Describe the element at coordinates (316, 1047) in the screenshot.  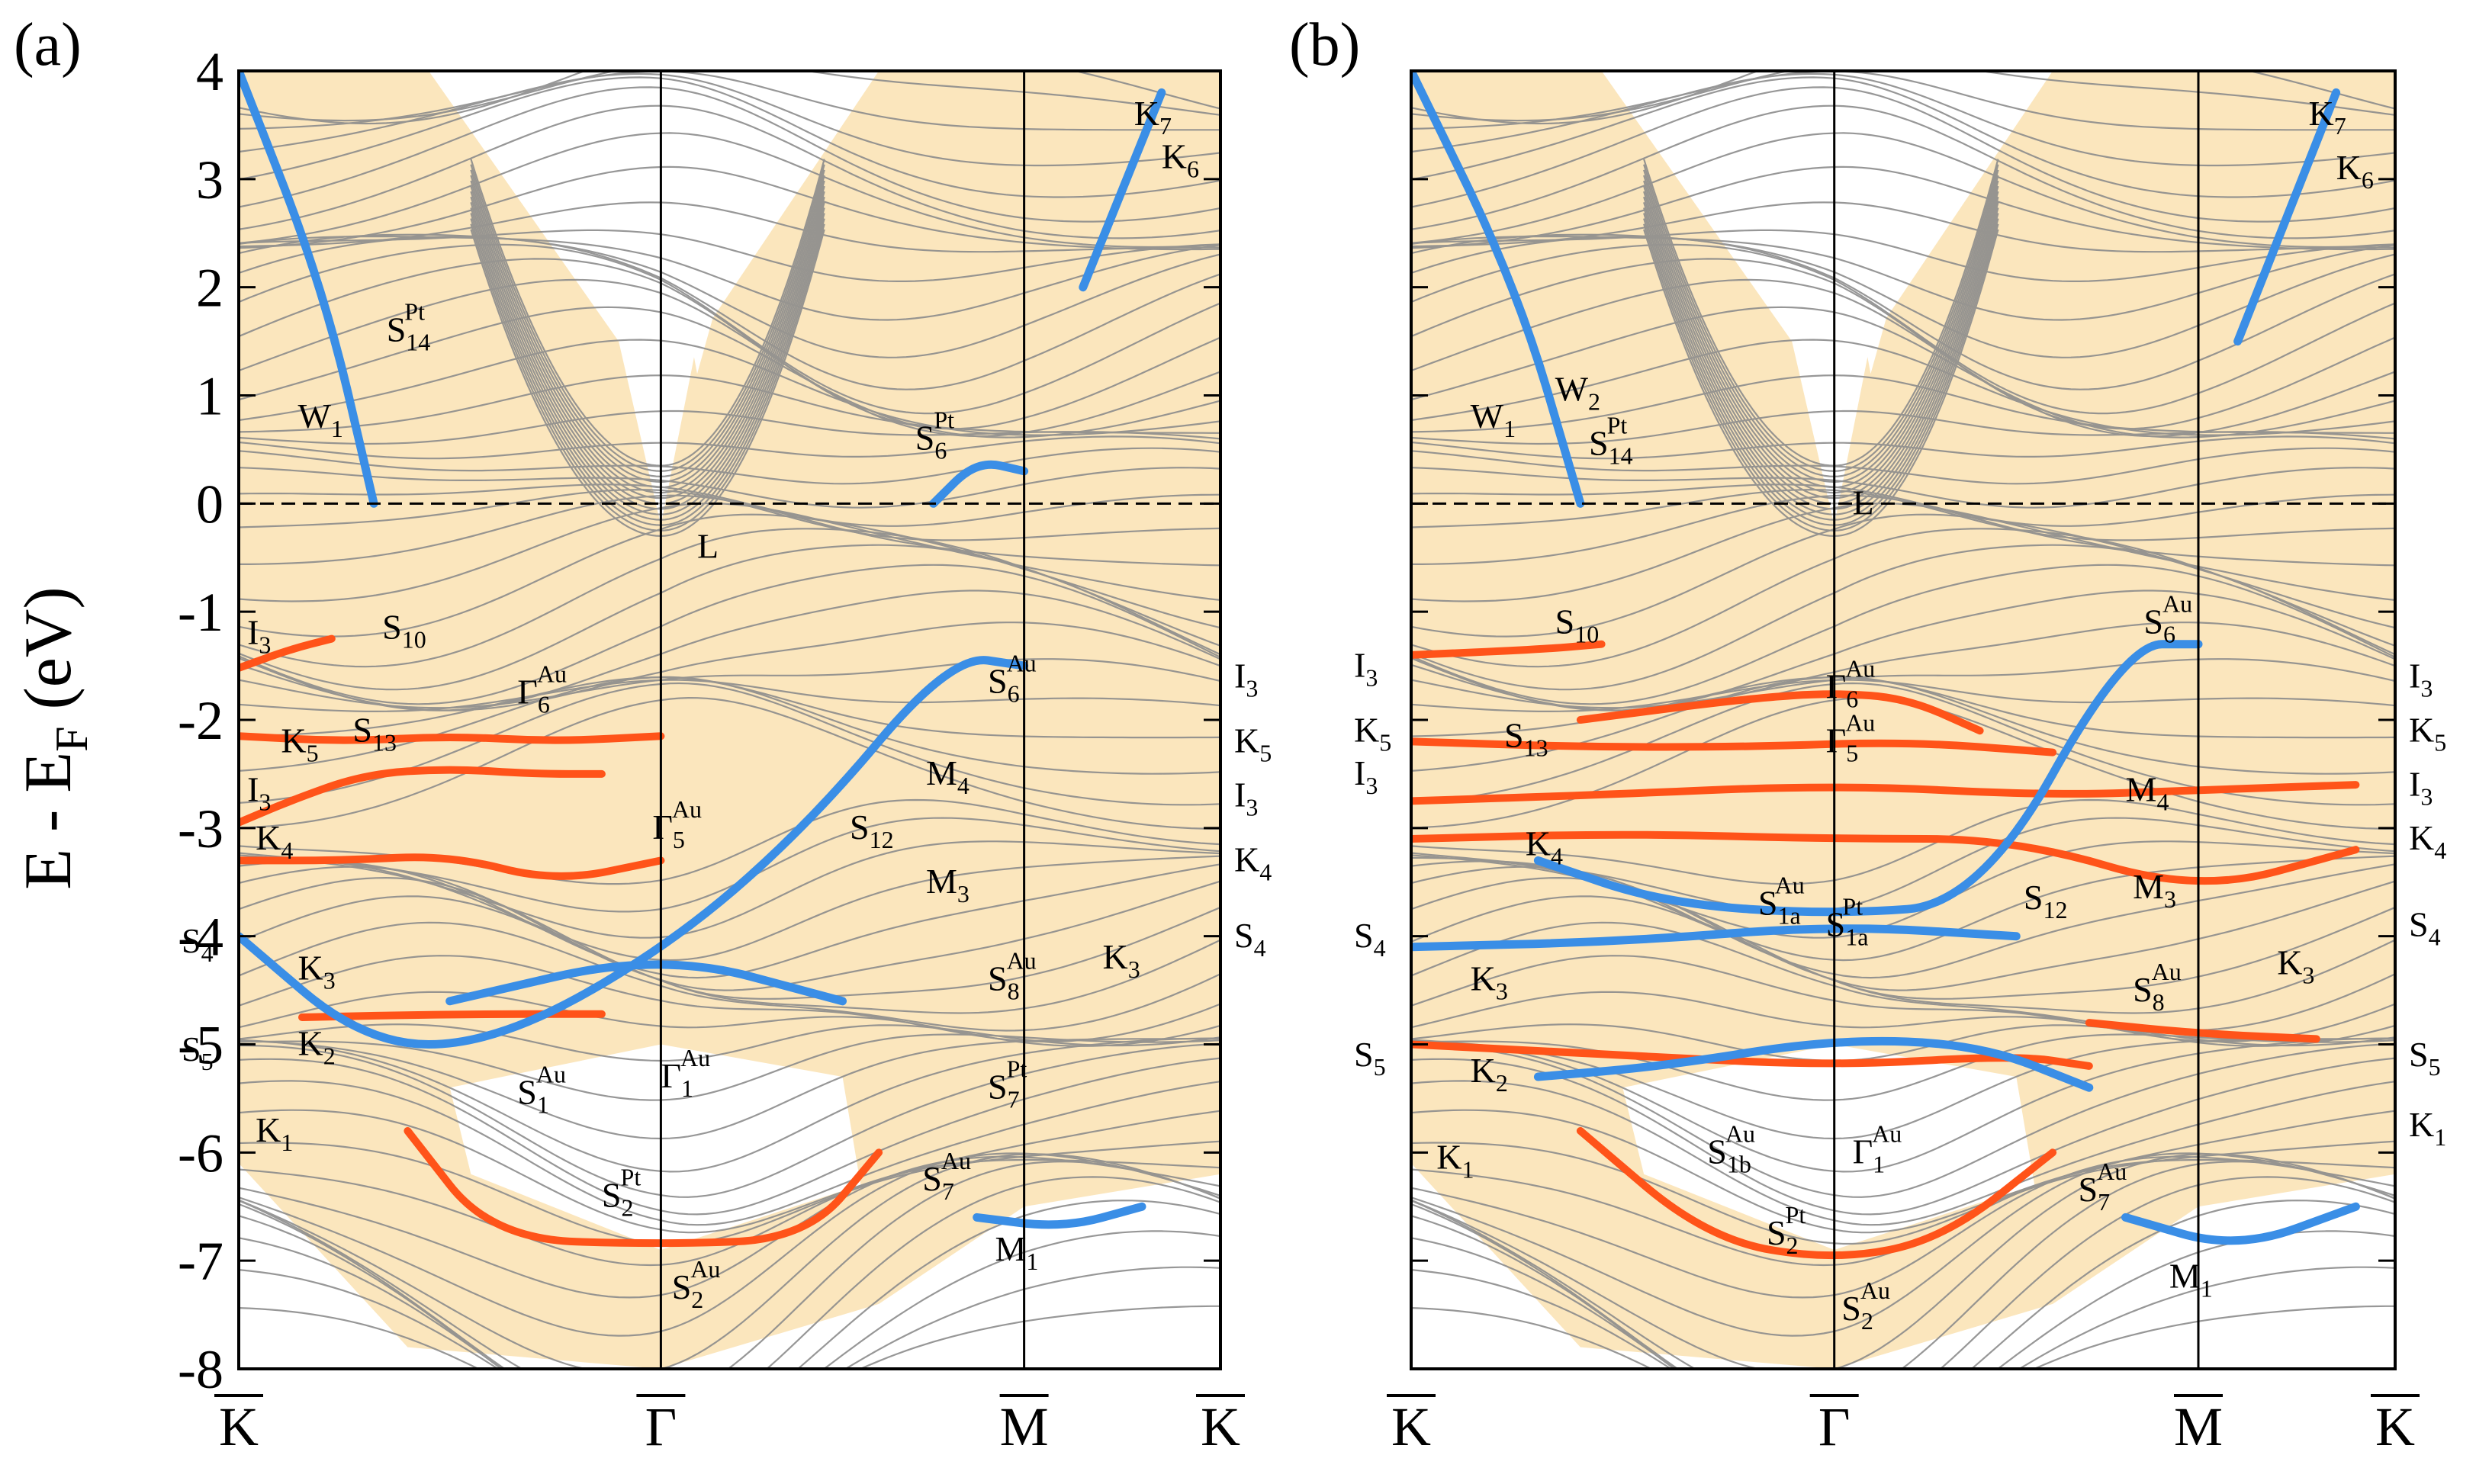
I see `state-label: K2` at that location.